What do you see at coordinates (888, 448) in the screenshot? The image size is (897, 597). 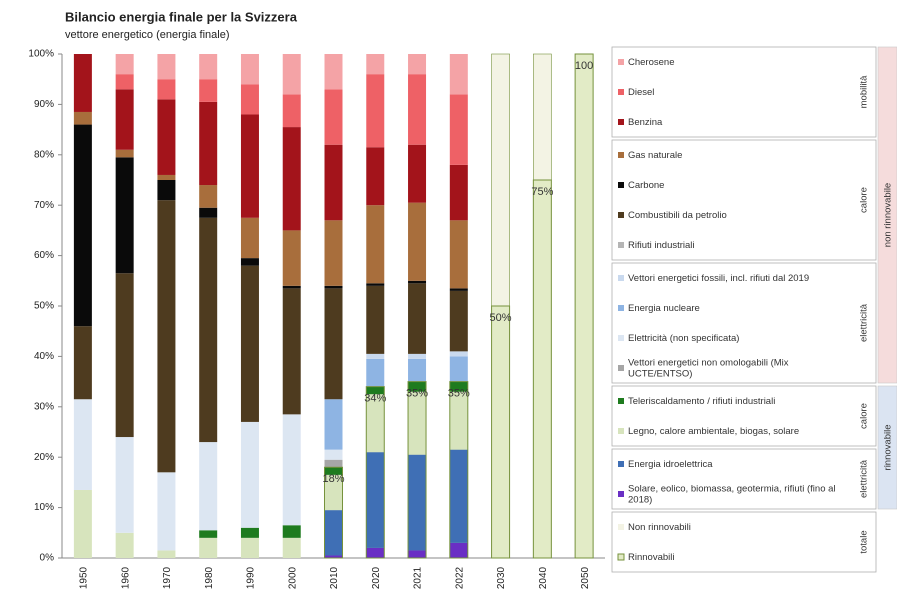 I see `legend-section-label: rinnovabile` at bounding box center [888, 448].